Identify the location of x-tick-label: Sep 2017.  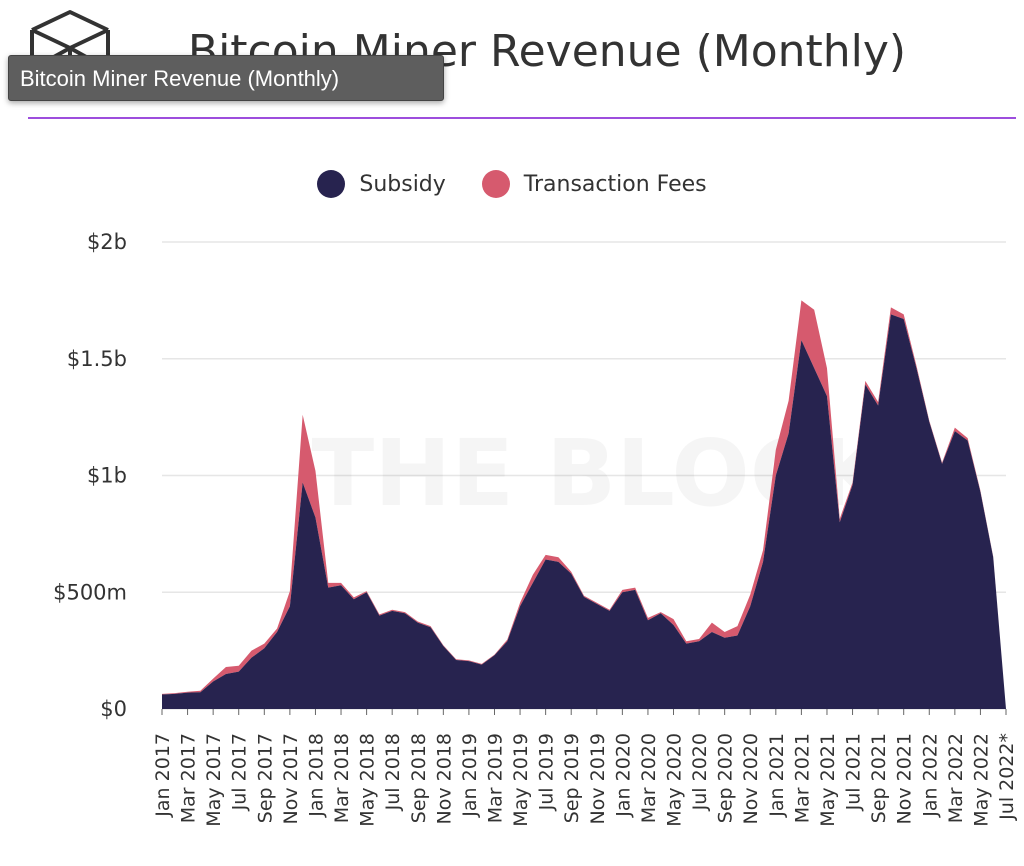
(265, 778).